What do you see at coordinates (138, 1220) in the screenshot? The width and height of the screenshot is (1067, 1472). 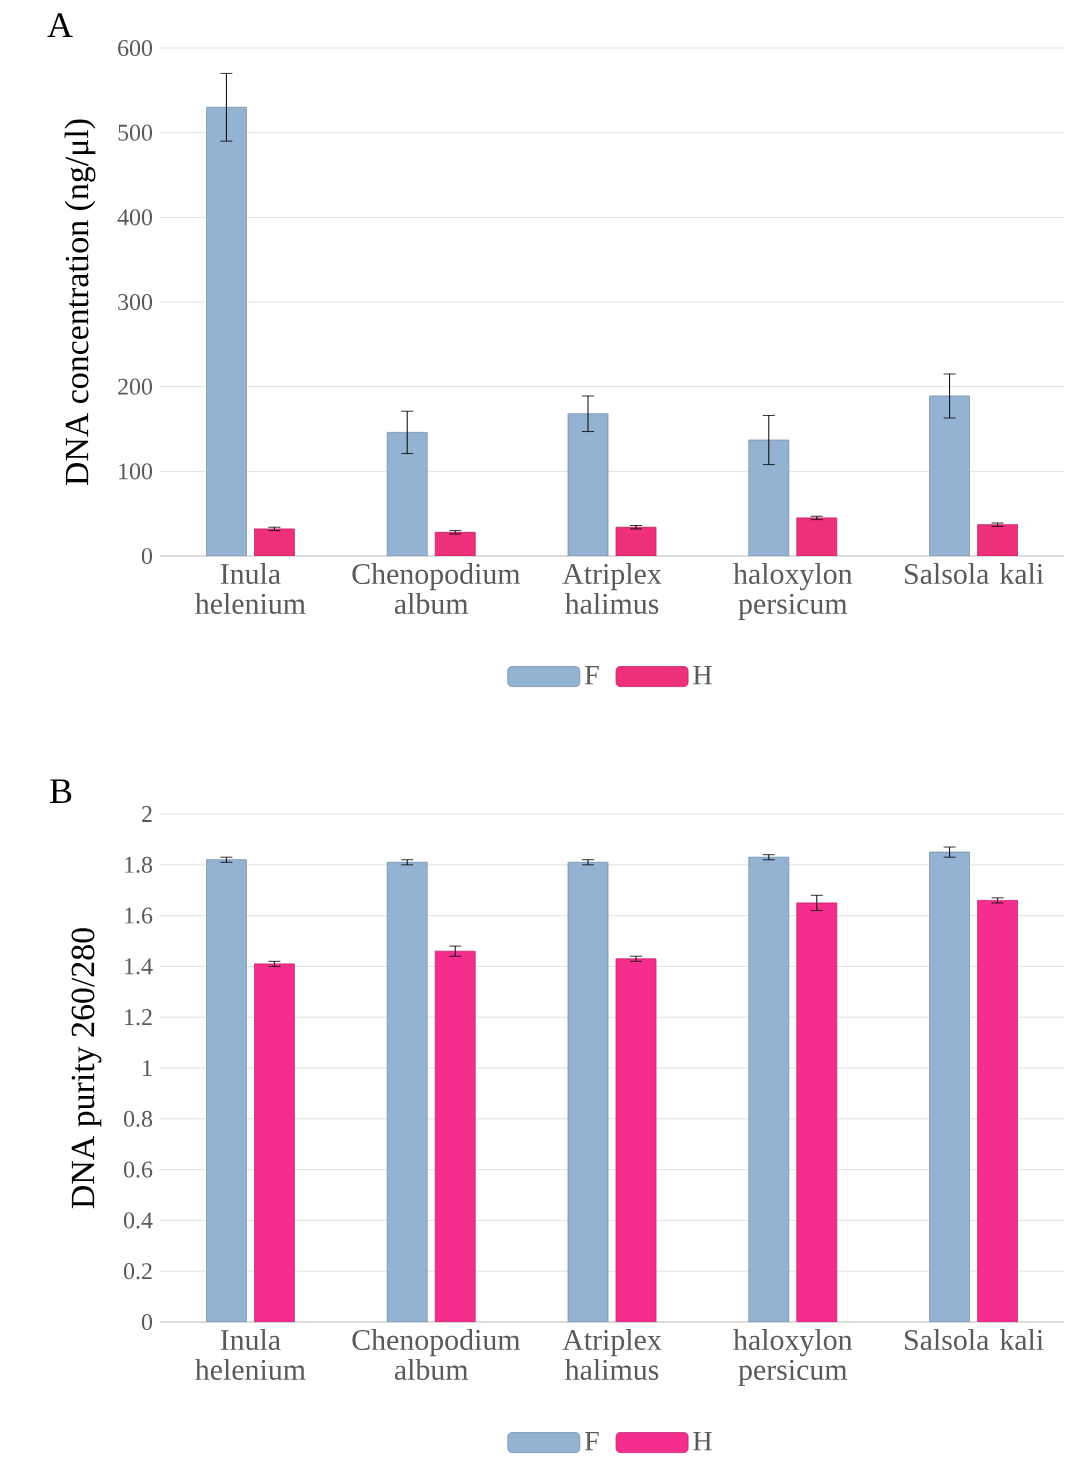 I see `y-tick-label: 0.4` at bounding box center [138, 1220].